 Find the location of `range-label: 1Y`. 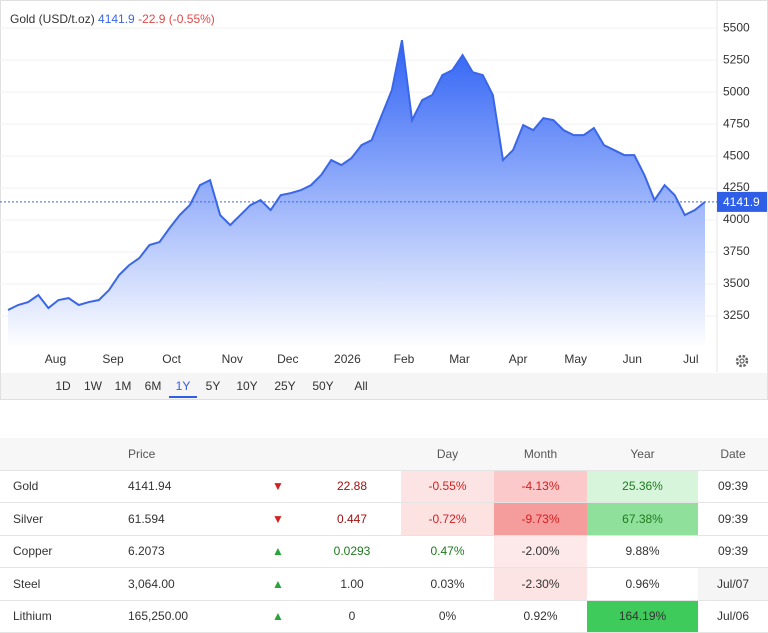

range-label: 1Y is located at coordinates (183, 386).